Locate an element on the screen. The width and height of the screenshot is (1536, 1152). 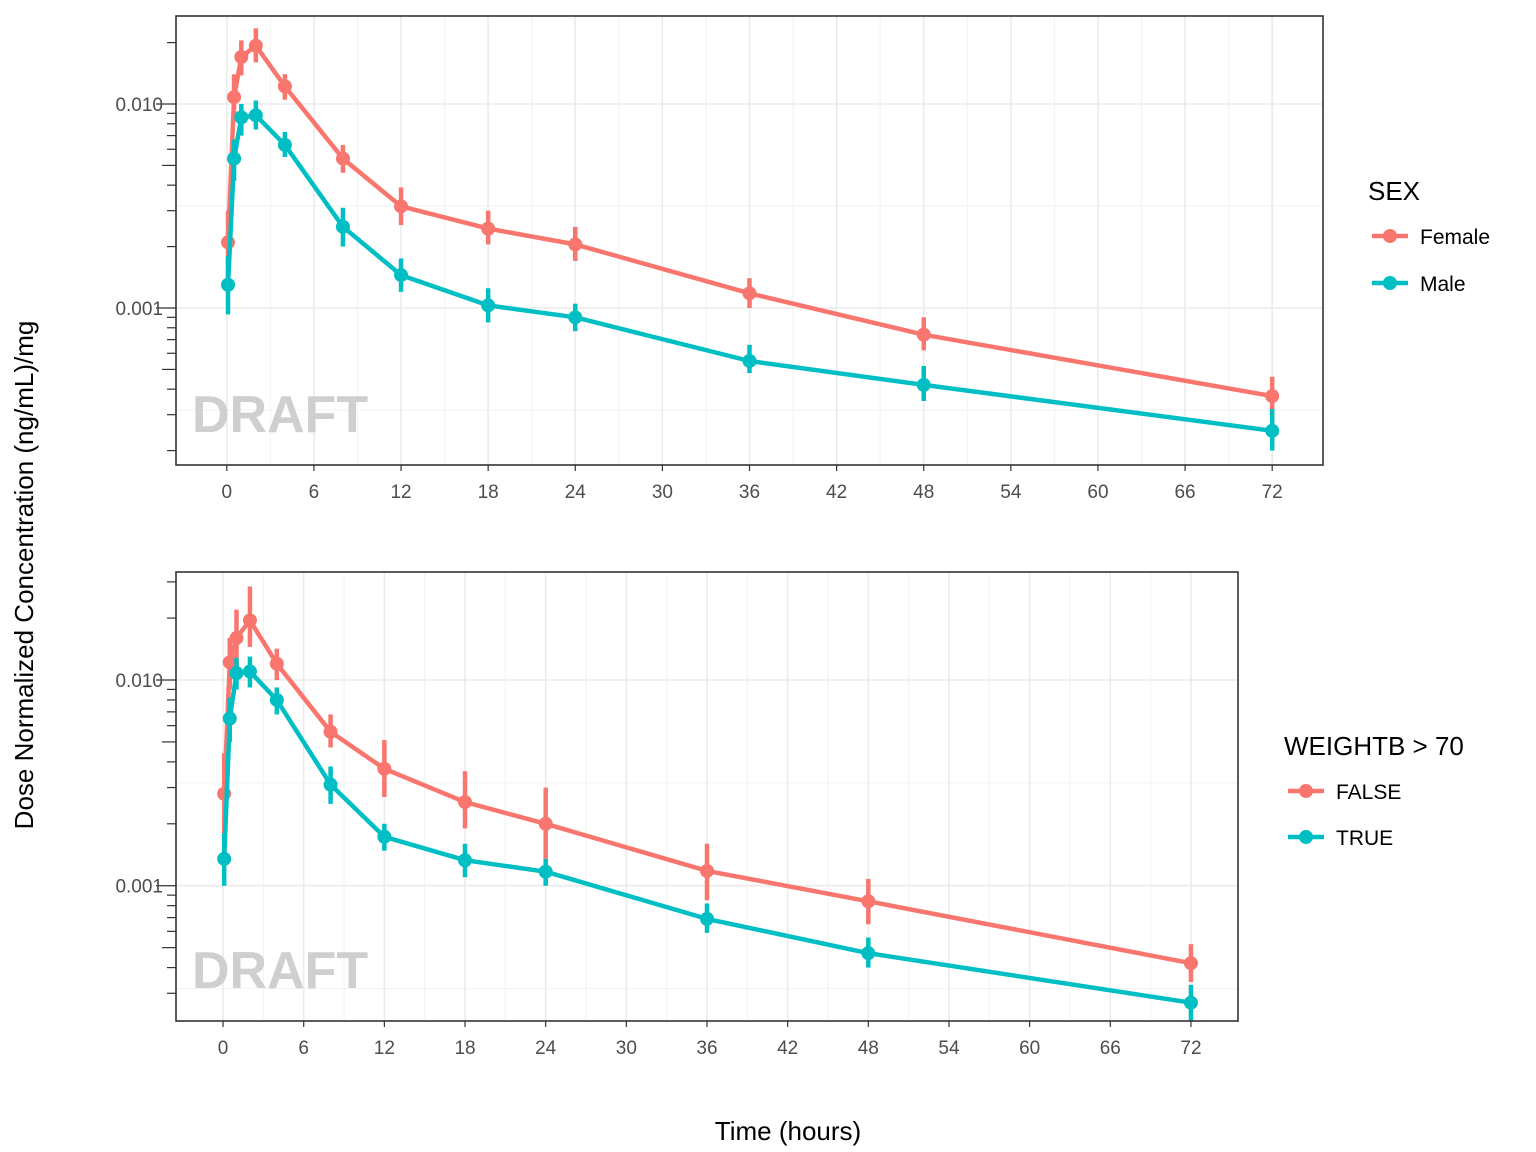
legend-2: WEIGHTB > 70 FALSE TRUE is located at coordinates (1374, 790).